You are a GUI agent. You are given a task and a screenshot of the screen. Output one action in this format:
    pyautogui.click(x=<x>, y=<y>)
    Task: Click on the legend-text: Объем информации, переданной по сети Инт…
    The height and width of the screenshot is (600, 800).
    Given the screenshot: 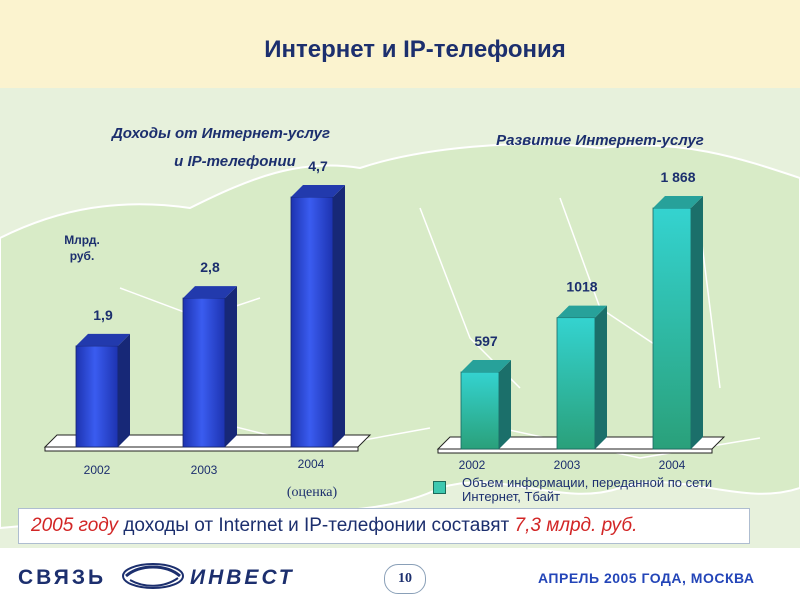 What is the action you would take?
    pyautogui.click(x=622, y=490)
    